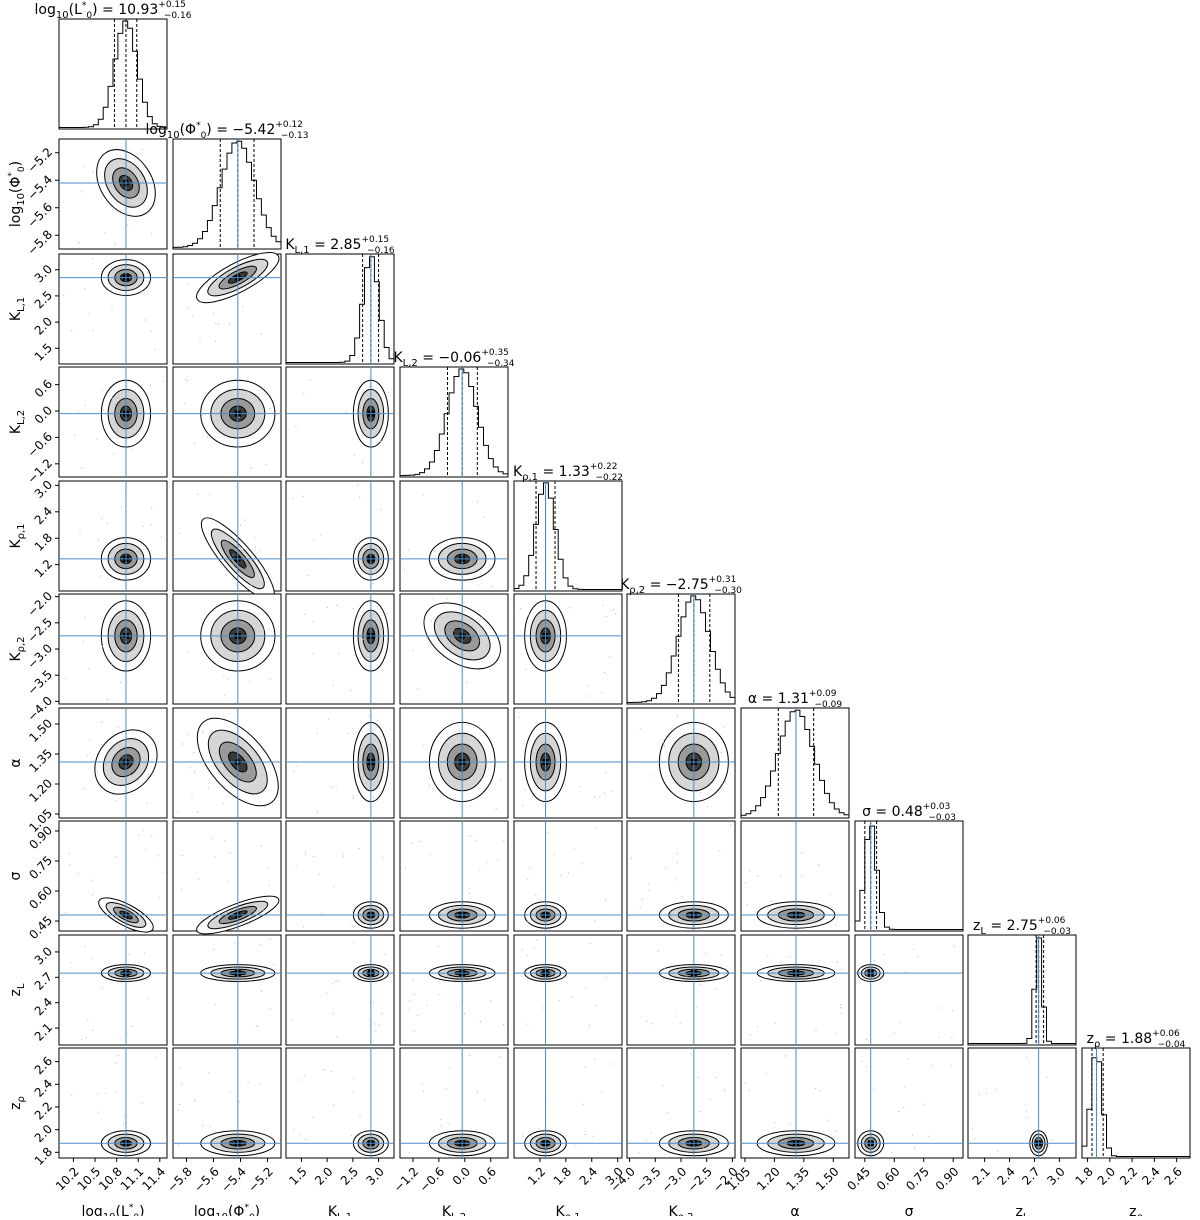 The image size is (1200, 1220). I want to click on x-tick-label: 2.4, so click(588, 1175).